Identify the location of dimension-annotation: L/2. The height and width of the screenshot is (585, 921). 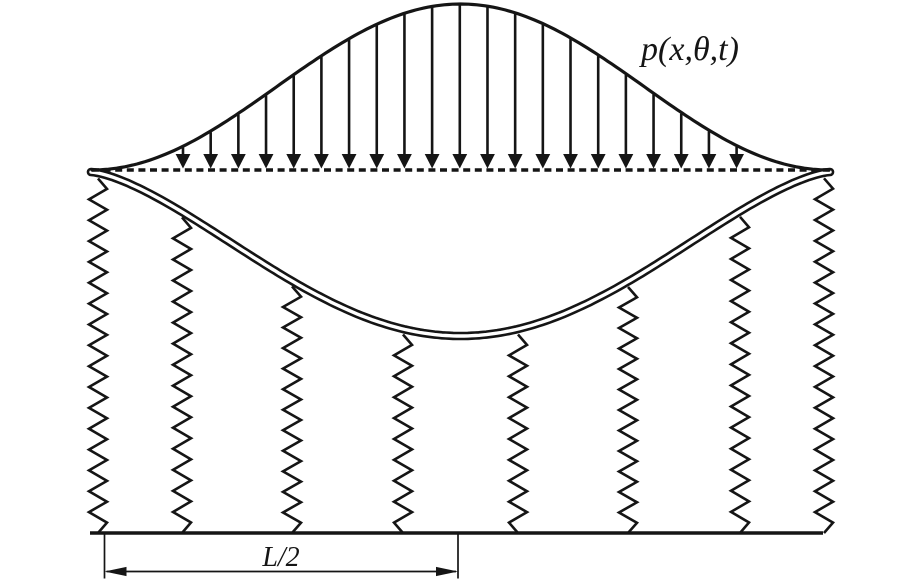
(281, 556).